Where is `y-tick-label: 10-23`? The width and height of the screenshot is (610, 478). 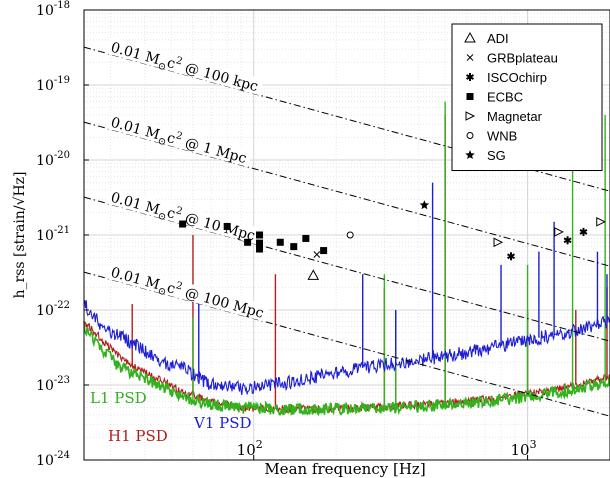
y-tick-label: 10-23 is located at coordinates (53, 384).